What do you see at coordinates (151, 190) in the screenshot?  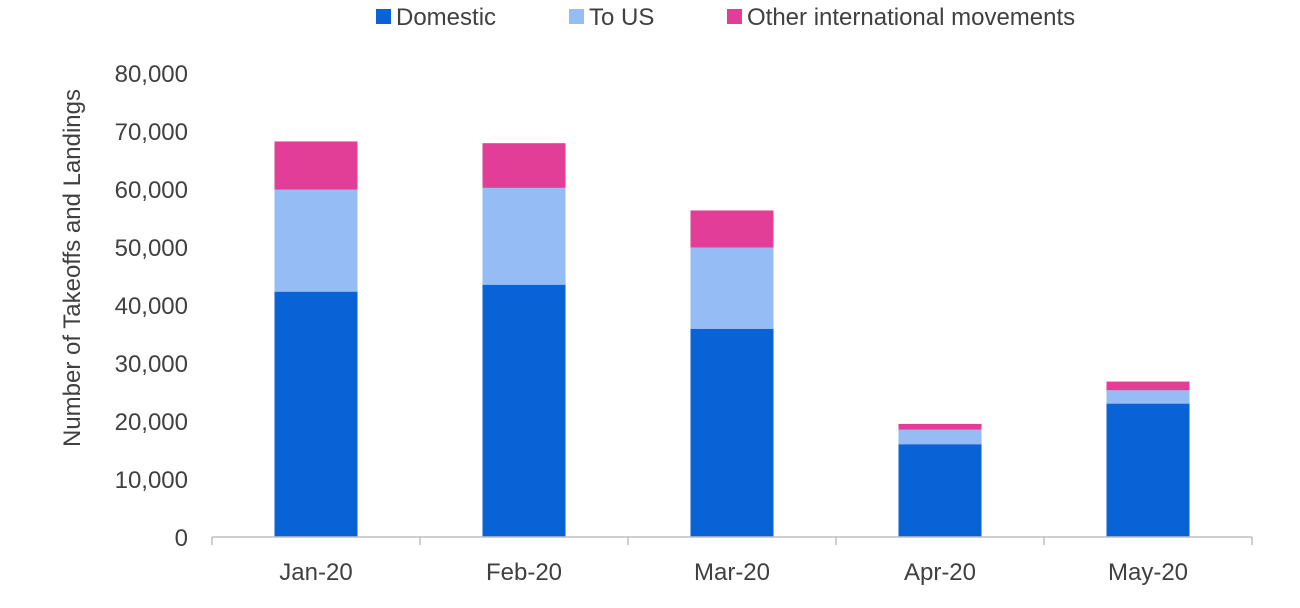 I see `y-tick-label: 60,000` at bounding box center [151, 190].